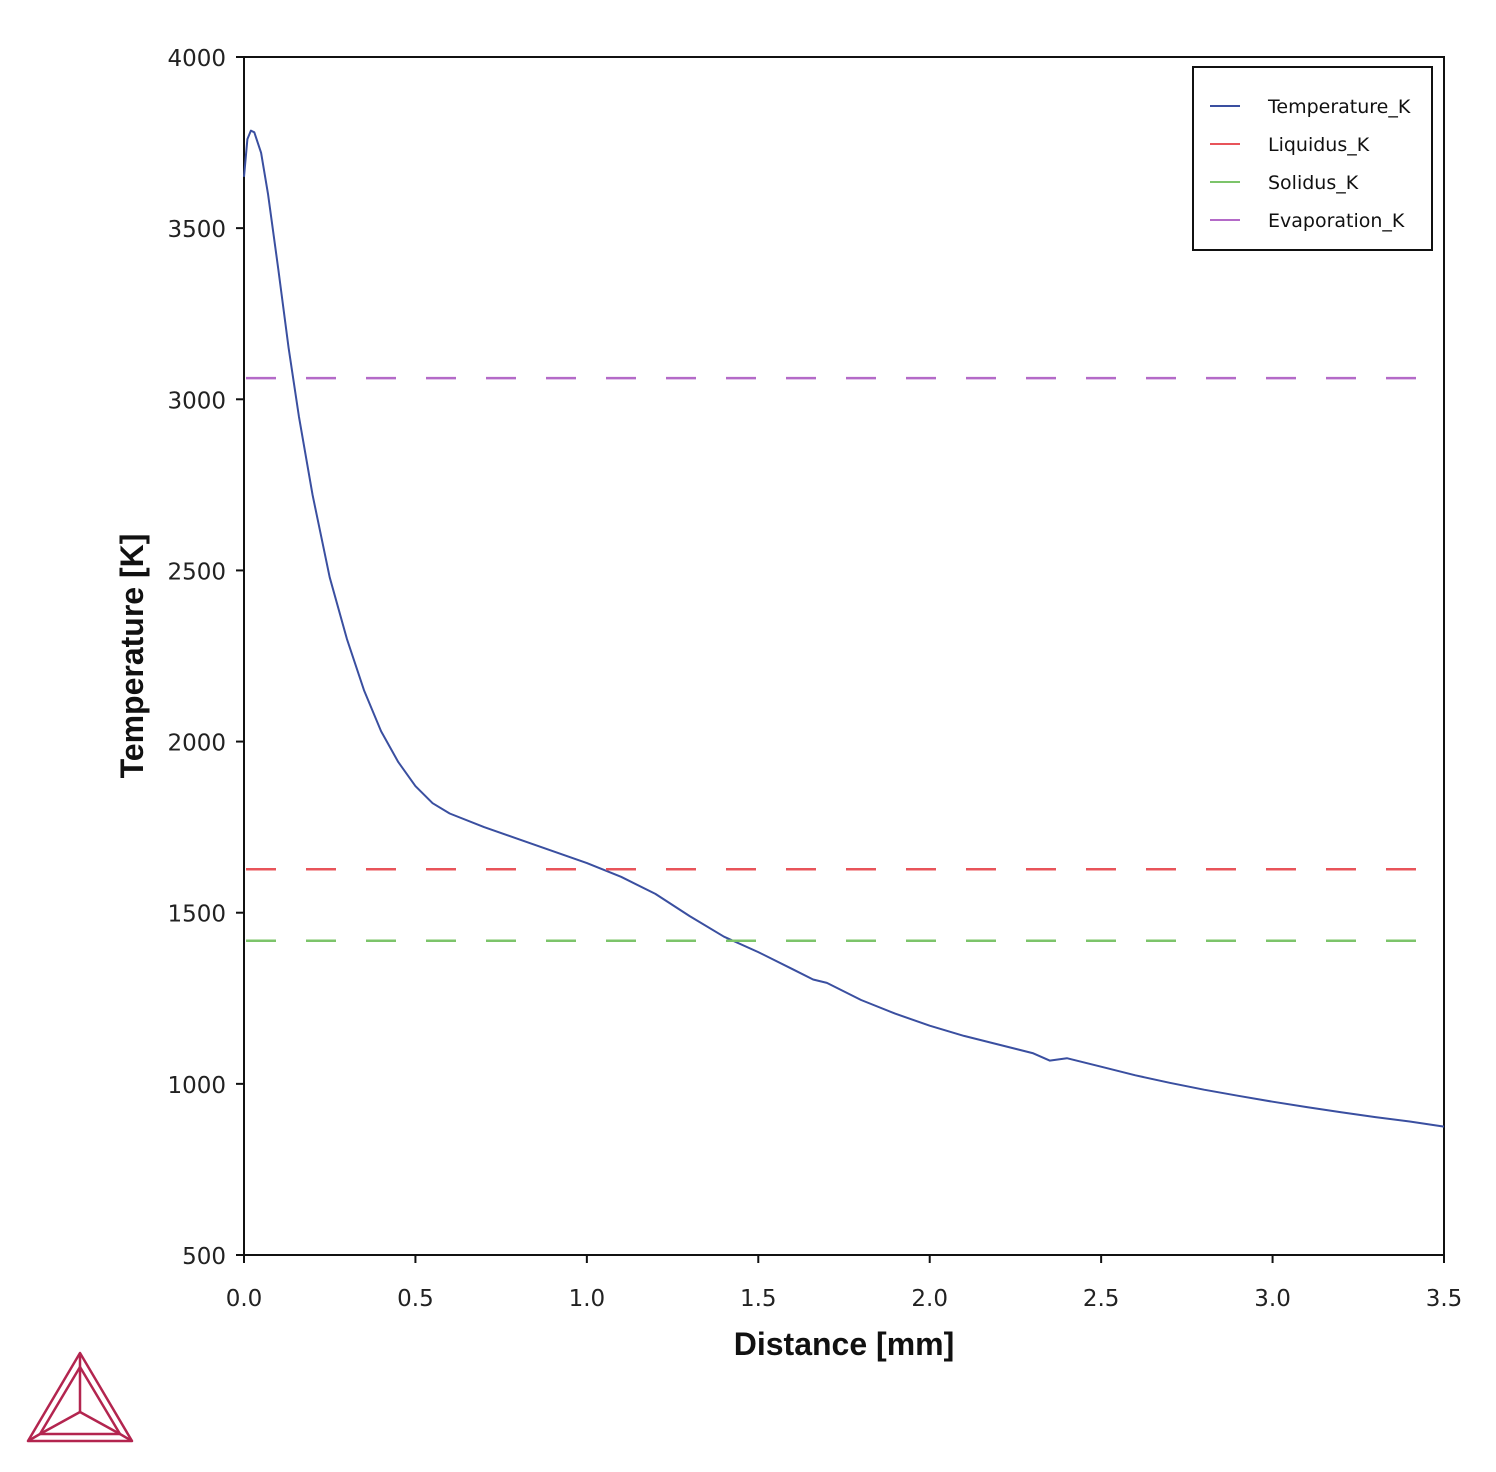 This screenshot has height=1472, width=1496. What do you see at coordinates (244, 1299) in the screenshot?
I see `x-tick-label: 0.0` at bounding box center [244, 1299].